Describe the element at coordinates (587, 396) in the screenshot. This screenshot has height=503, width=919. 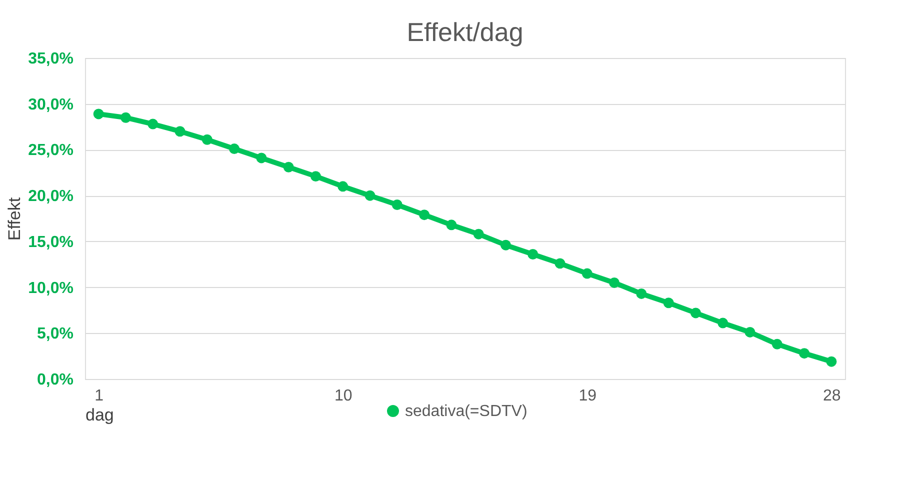
I see `x-tick-label: 19` at that location.